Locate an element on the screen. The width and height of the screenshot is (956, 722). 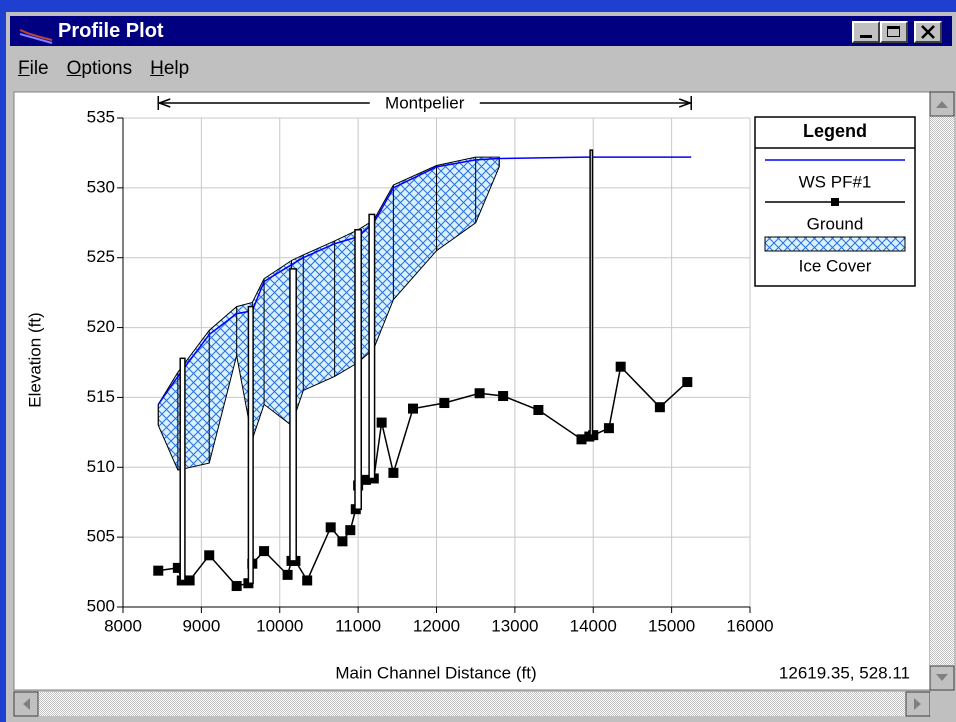
x-tick-label: 8000 is located at coordinates (123, 625).